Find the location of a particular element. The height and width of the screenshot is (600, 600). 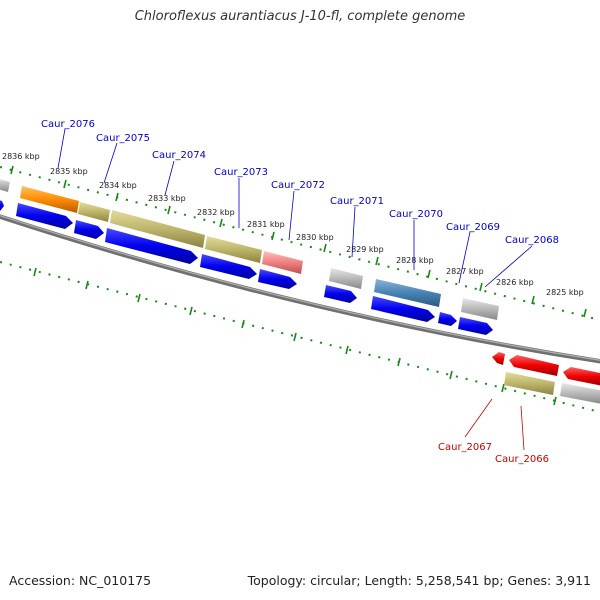

reverse-features is located at coordinates (546, 378).